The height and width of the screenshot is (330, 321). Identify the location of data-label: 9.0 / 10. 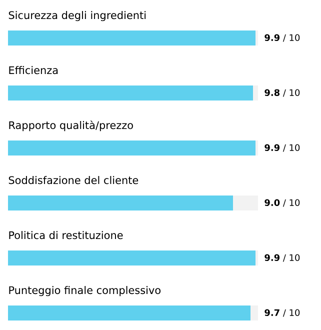
(282, 203).